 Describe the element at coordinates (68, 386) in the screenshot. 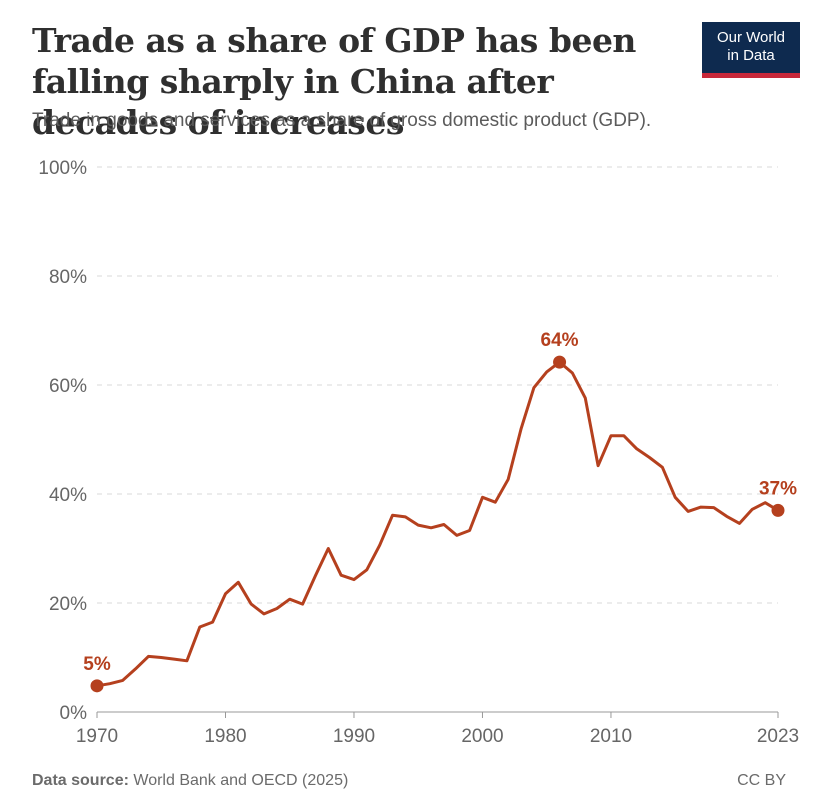

I see `y-tick-label: 60%` at that location.